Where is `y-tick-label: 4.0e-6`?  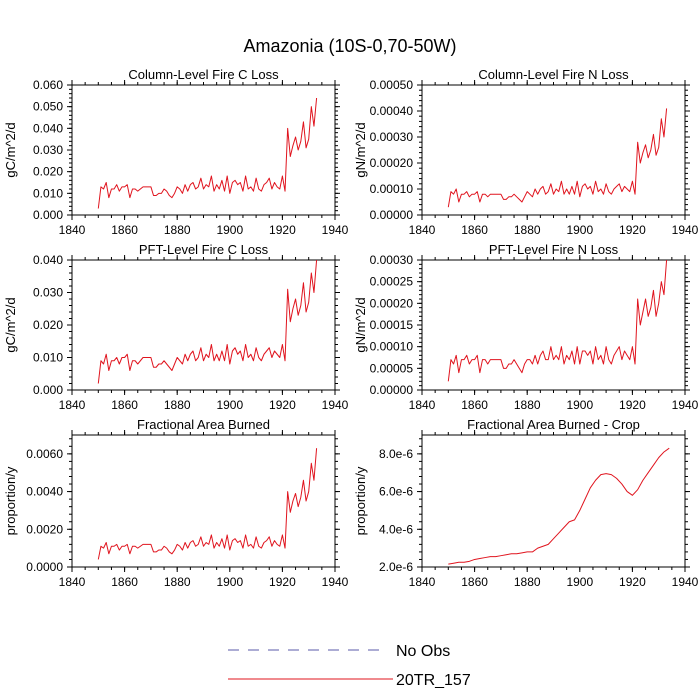 y-tick-label: 4.0e-6 is located at coordinates (396, 529).